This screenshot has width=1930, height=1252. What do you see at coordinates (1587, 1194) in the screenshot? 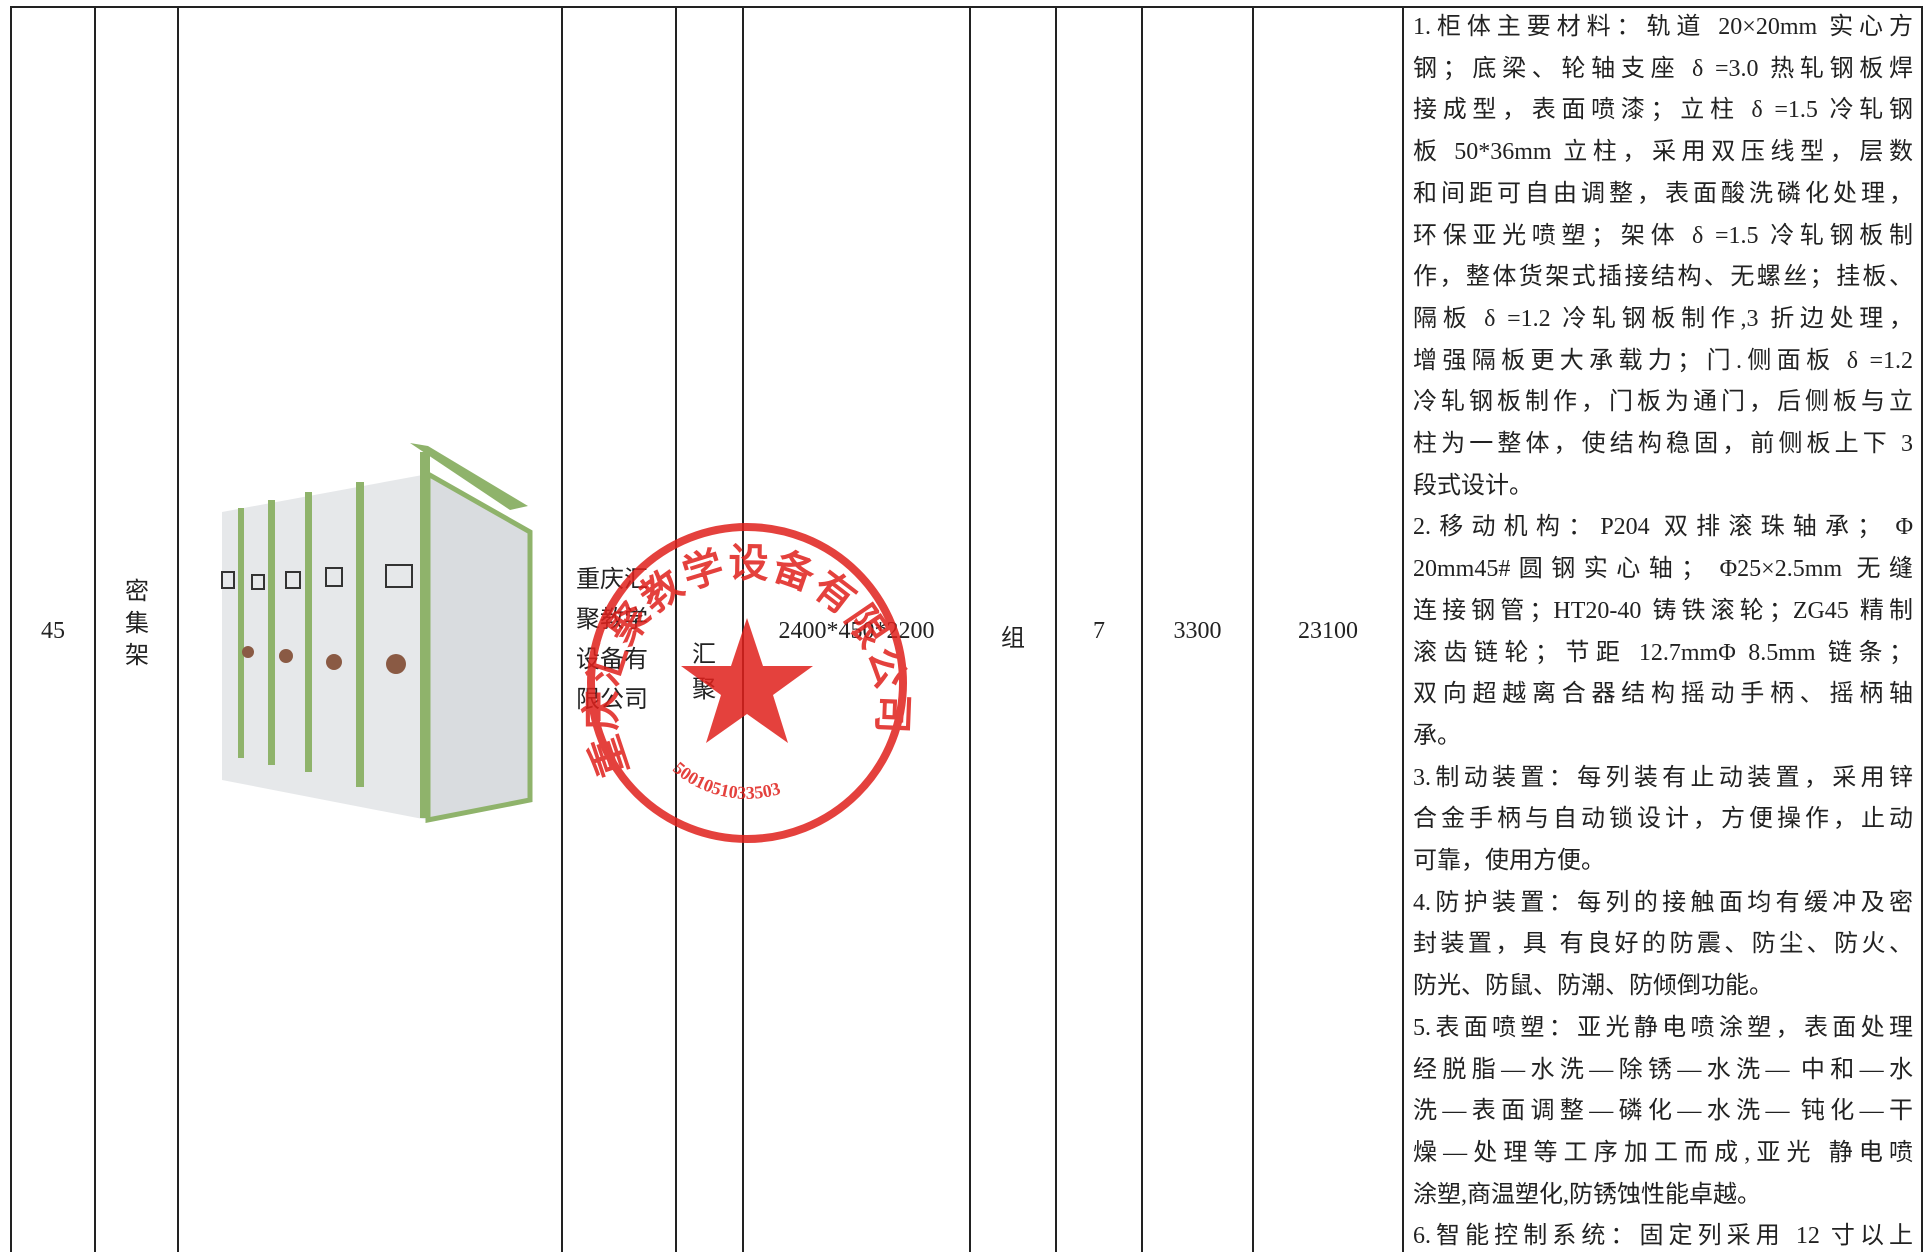
I see `description-line: 涂塑,商温塑化,防锈蚀性能卓越。` at bounding box center [1587, 1194].